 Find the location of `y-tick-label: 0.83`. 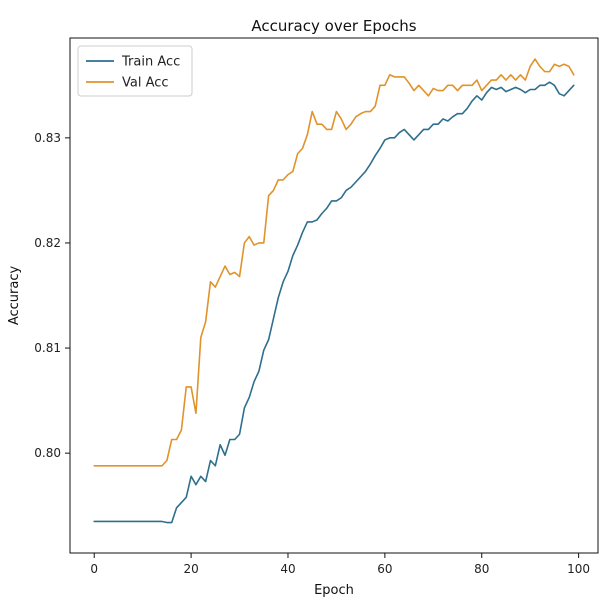

y-tick-label: 0.83 is located at coordinates (47, 138).